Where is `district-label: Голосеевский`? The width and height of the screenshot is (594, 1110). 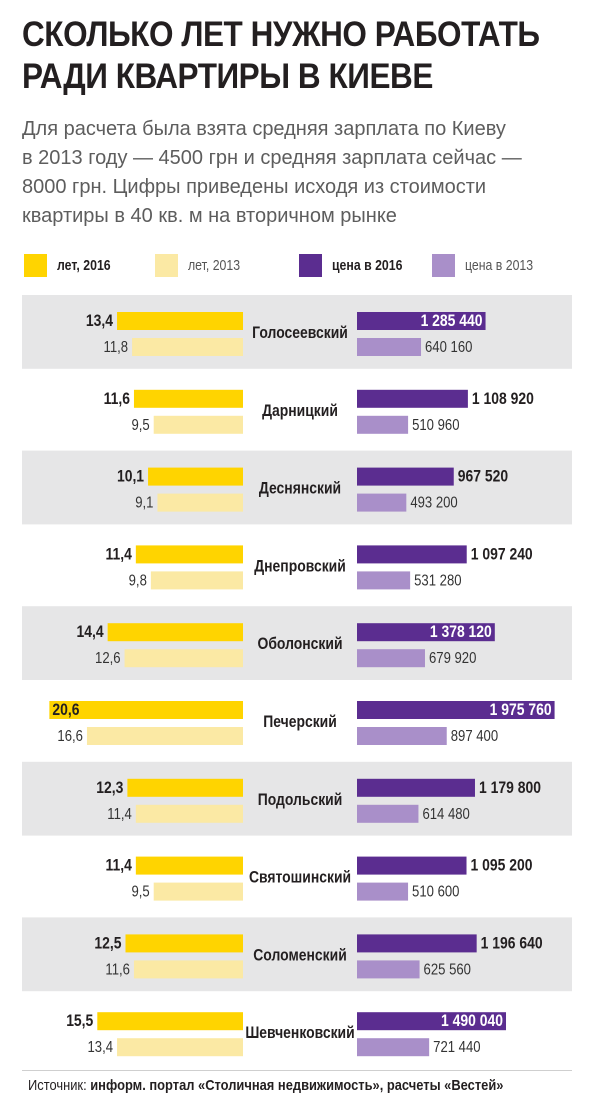 district-label: Голосеевский is located at coordinates (300, 333).